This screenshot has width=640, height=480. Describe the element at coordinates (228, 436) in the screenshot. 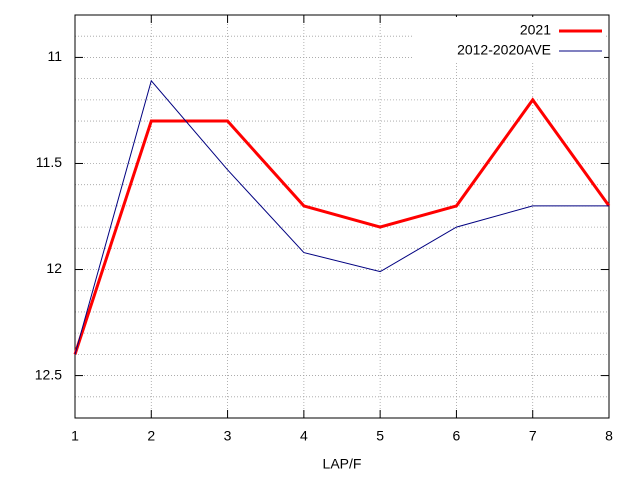

I see `x-tick-label: 3` at that location.